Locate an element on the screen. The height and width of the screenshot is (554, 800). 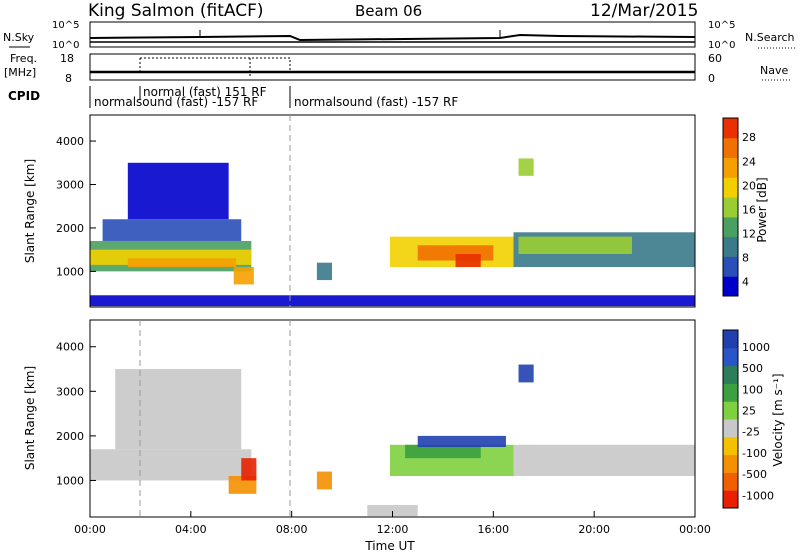
velocity-y-tick-label: 1000 is located at coordinates (70, 480).